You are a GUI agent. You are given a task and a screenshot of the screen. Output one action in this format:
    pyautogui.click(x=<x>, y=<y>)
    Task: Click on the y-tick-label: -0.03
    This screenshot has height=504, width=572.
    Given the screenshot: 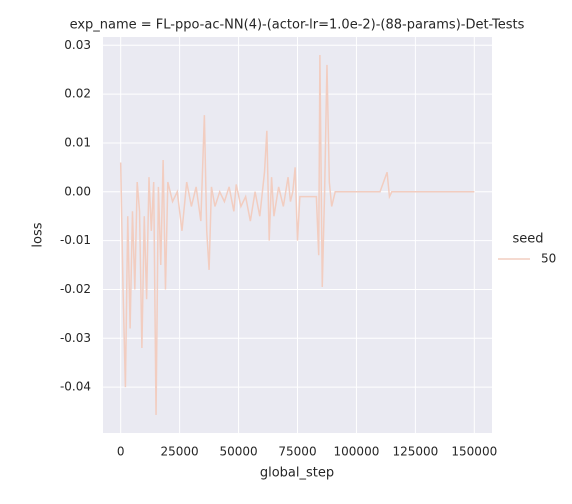 What is the action you would take?
    pyautogui.click(x=75, y=338)
    